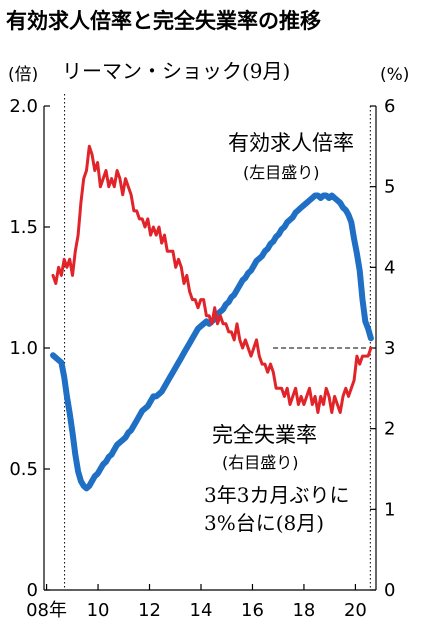 Image resolution: width=428 pixels, height=640 pixels. I want to click on left-tick-label: 2.0, so click(23, 106).